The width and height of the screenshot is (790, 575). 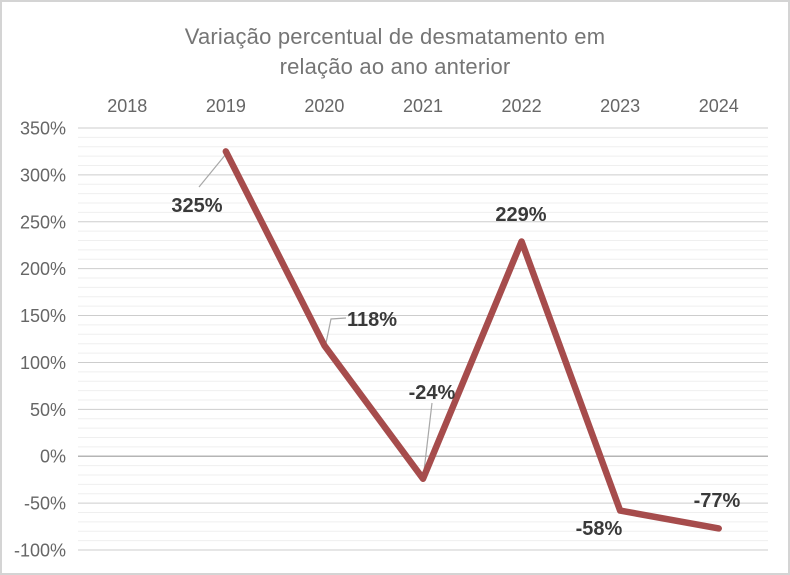 What do you see at coordinates (43, 363) in the screenshot?
I see `y-axis-tick-label: 100%` at bounding box center [43, 363].